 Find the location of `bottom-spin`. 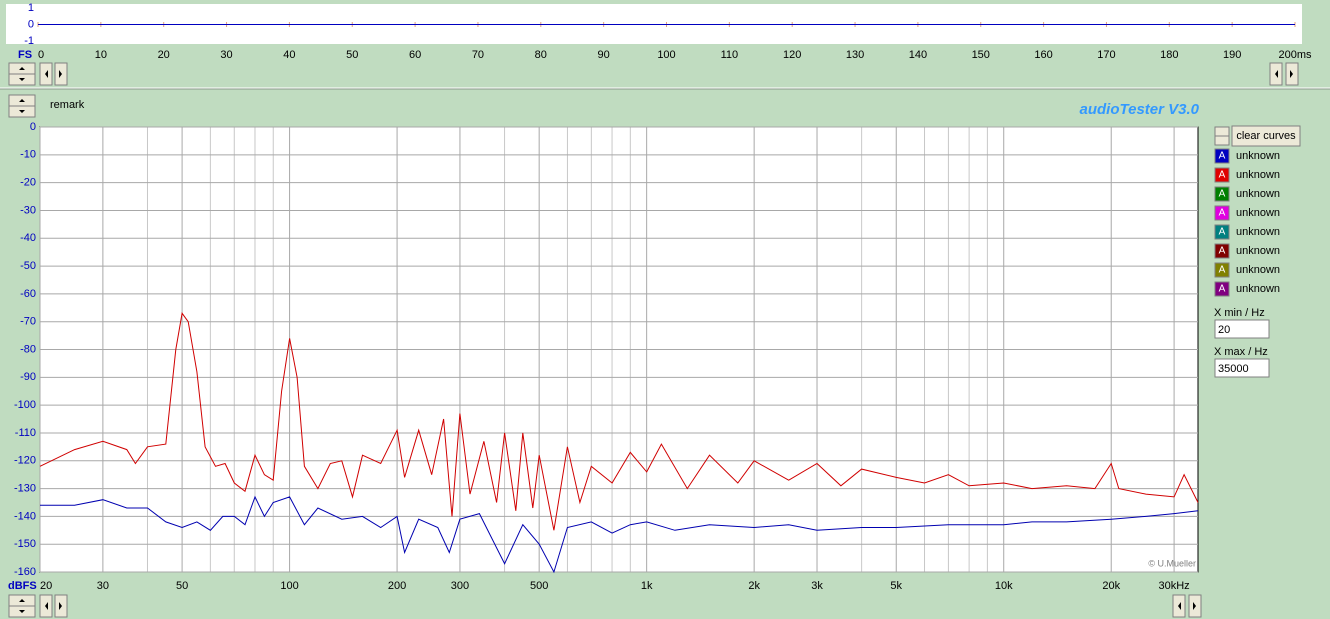

bottom-spin is located at coordinates (22, 606).